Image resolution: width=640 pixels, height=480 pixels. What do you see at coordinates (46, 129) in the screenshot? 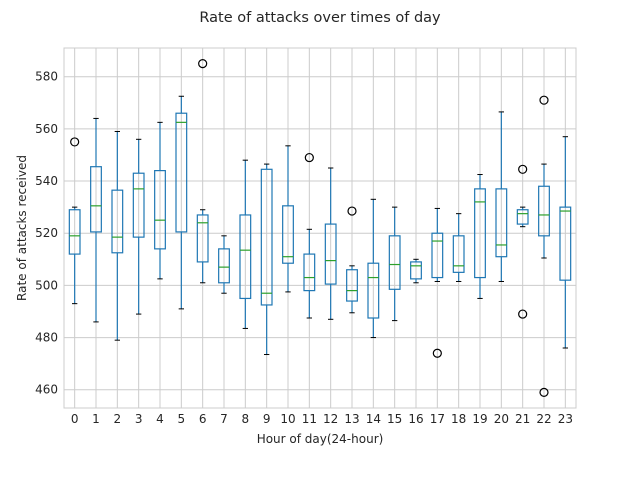
I see `y-tick-label: 560` at bounding box center [46, 129].